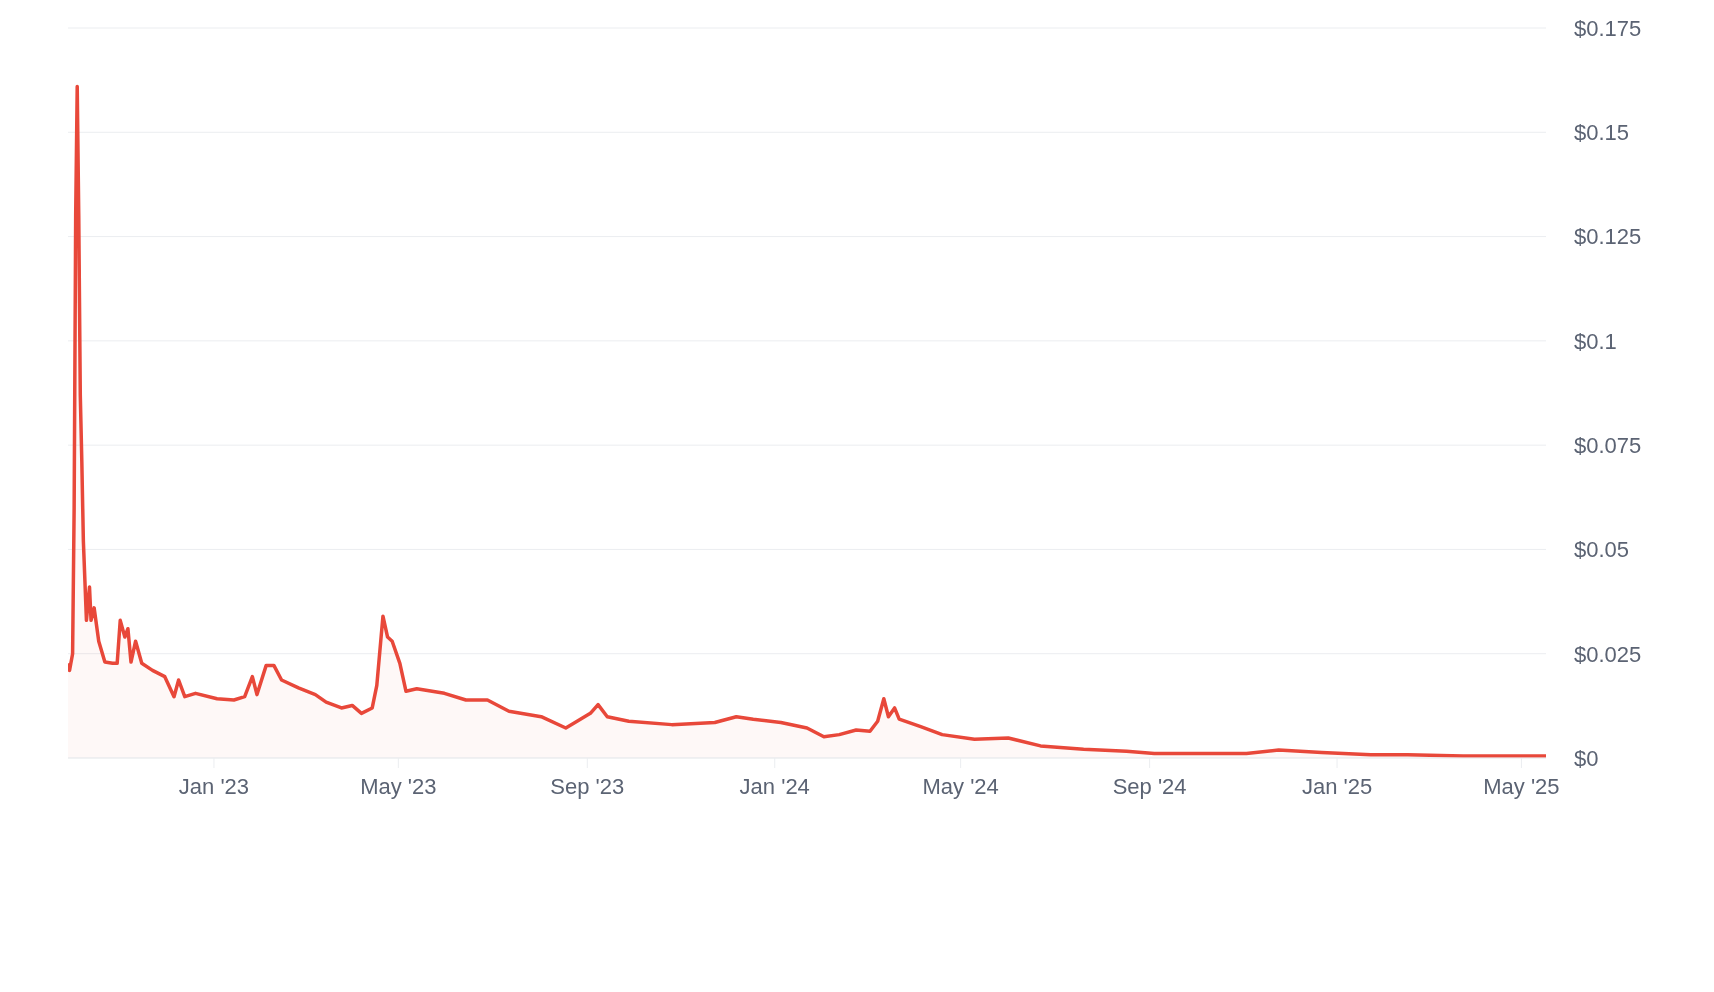  Describe the element at coordinates (1602, 550) in the screenshot. I see `y-tick-label: $0.05` at that location.